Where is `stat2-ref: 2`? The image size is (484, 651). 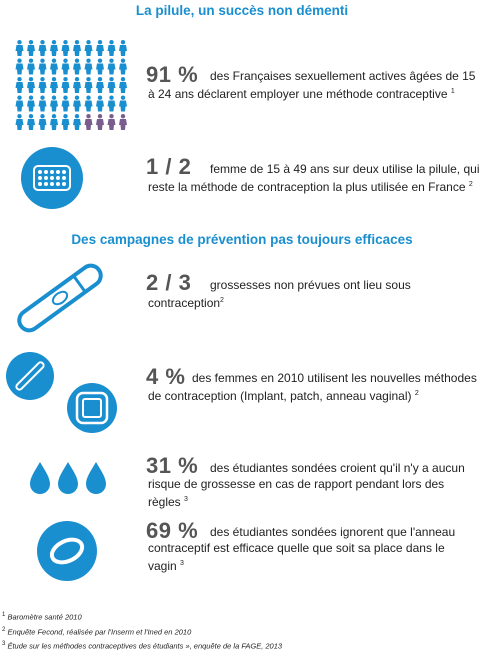
stat2-ref: 2 is located at coordinates (470, 184).